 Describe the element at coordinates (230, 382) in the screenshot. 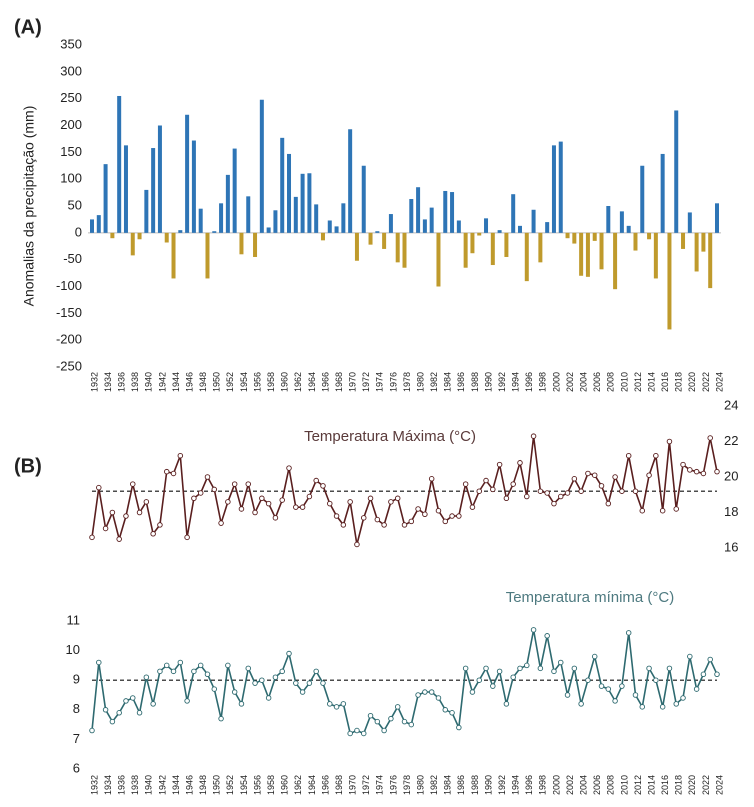

I see `x-tick-label: 1952` at that location.